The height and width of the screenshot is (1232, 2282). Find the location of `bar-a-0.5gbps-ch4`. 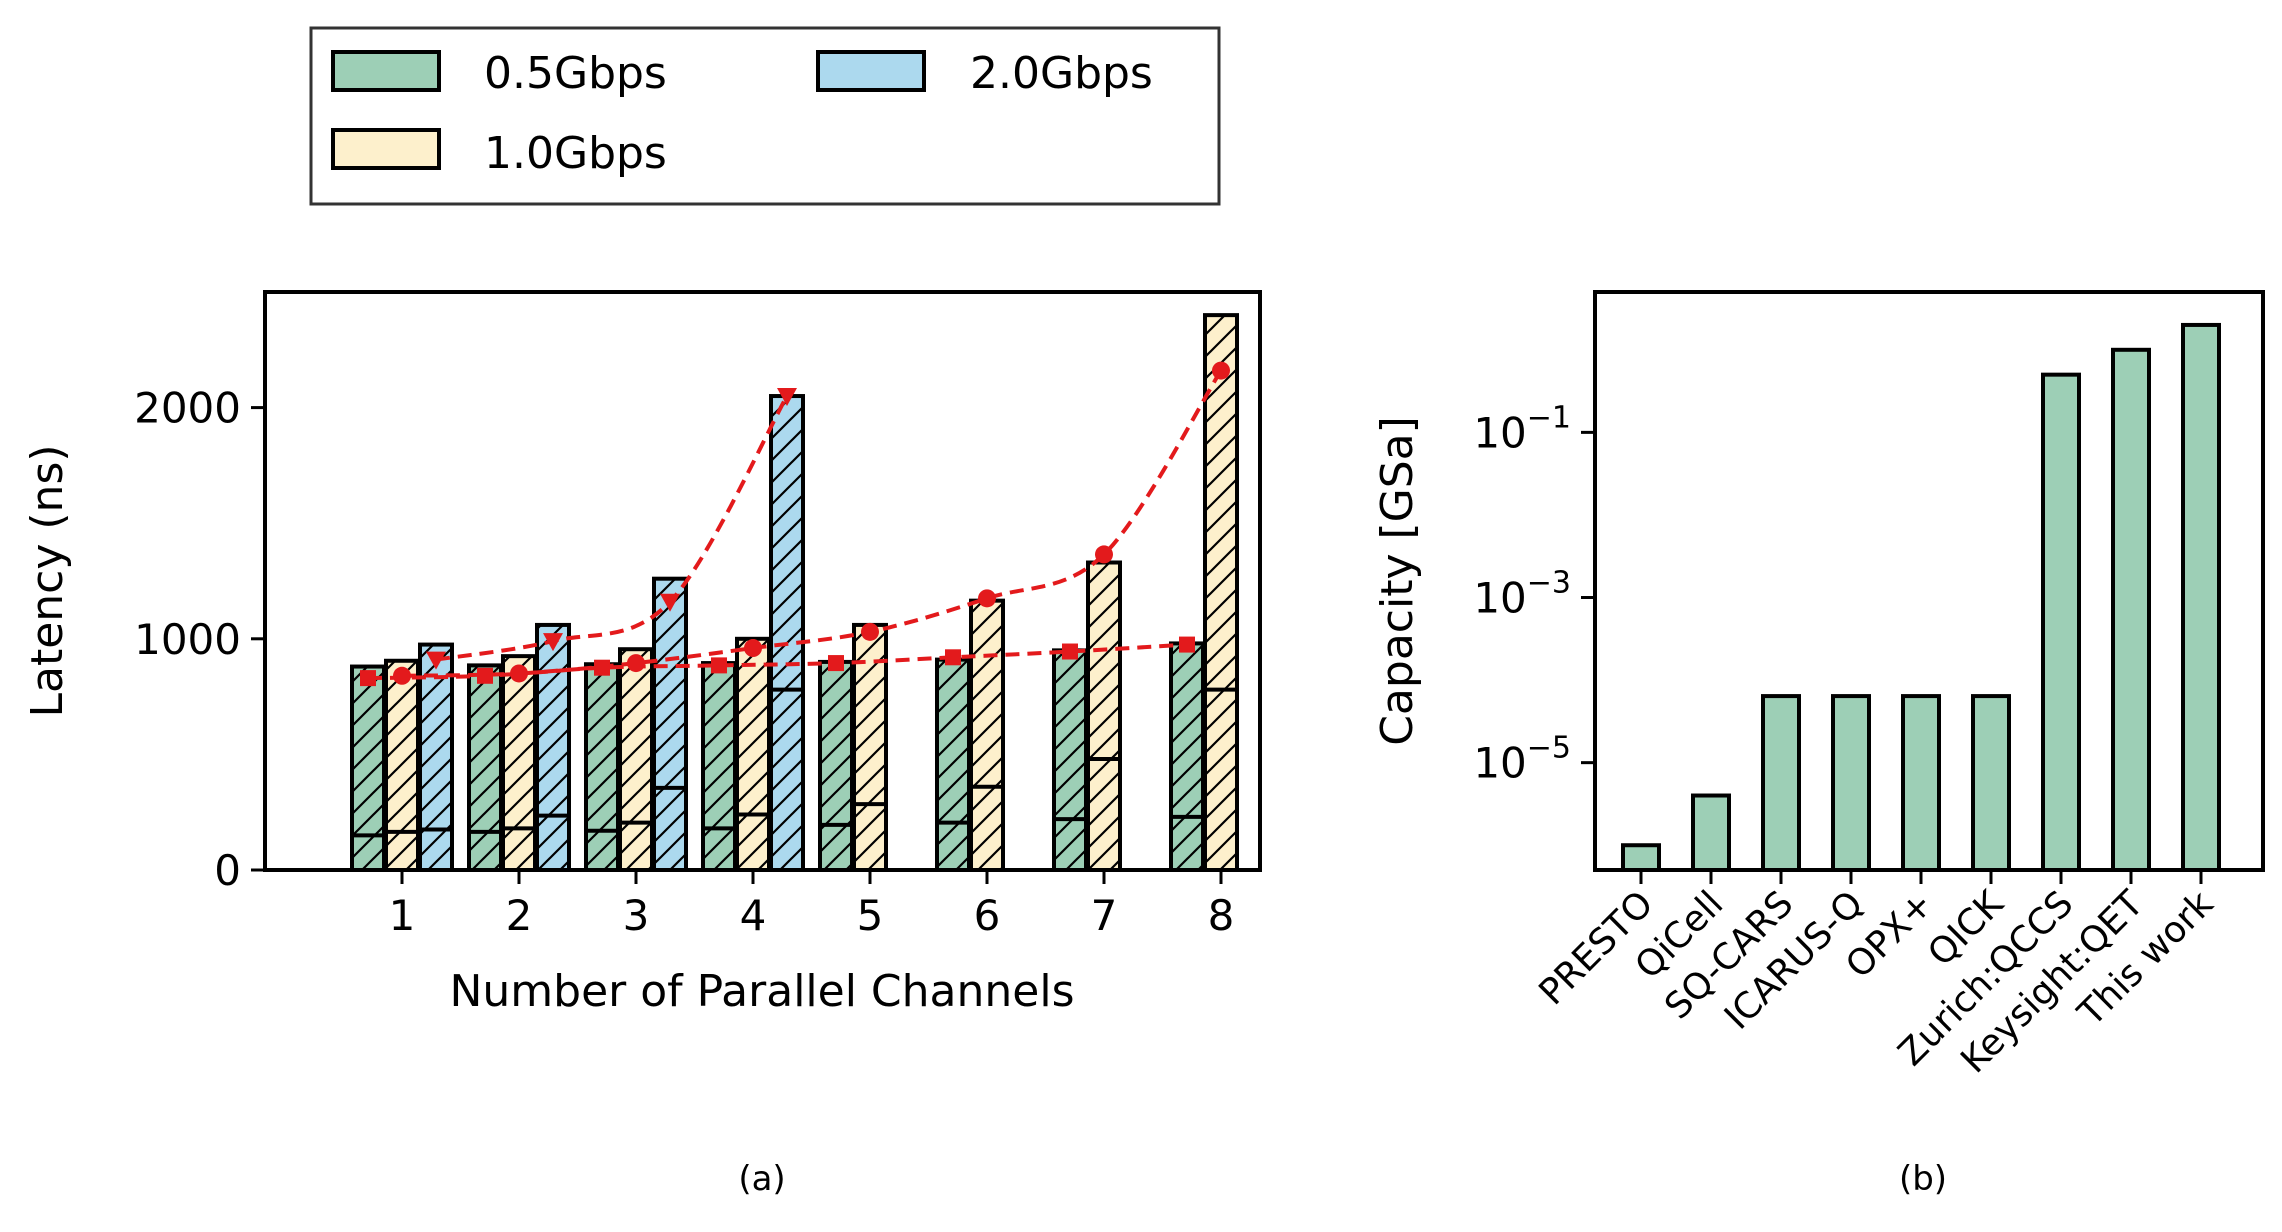

bar-a-0.5gbps-ch4 is located at coordinates (719, 766).